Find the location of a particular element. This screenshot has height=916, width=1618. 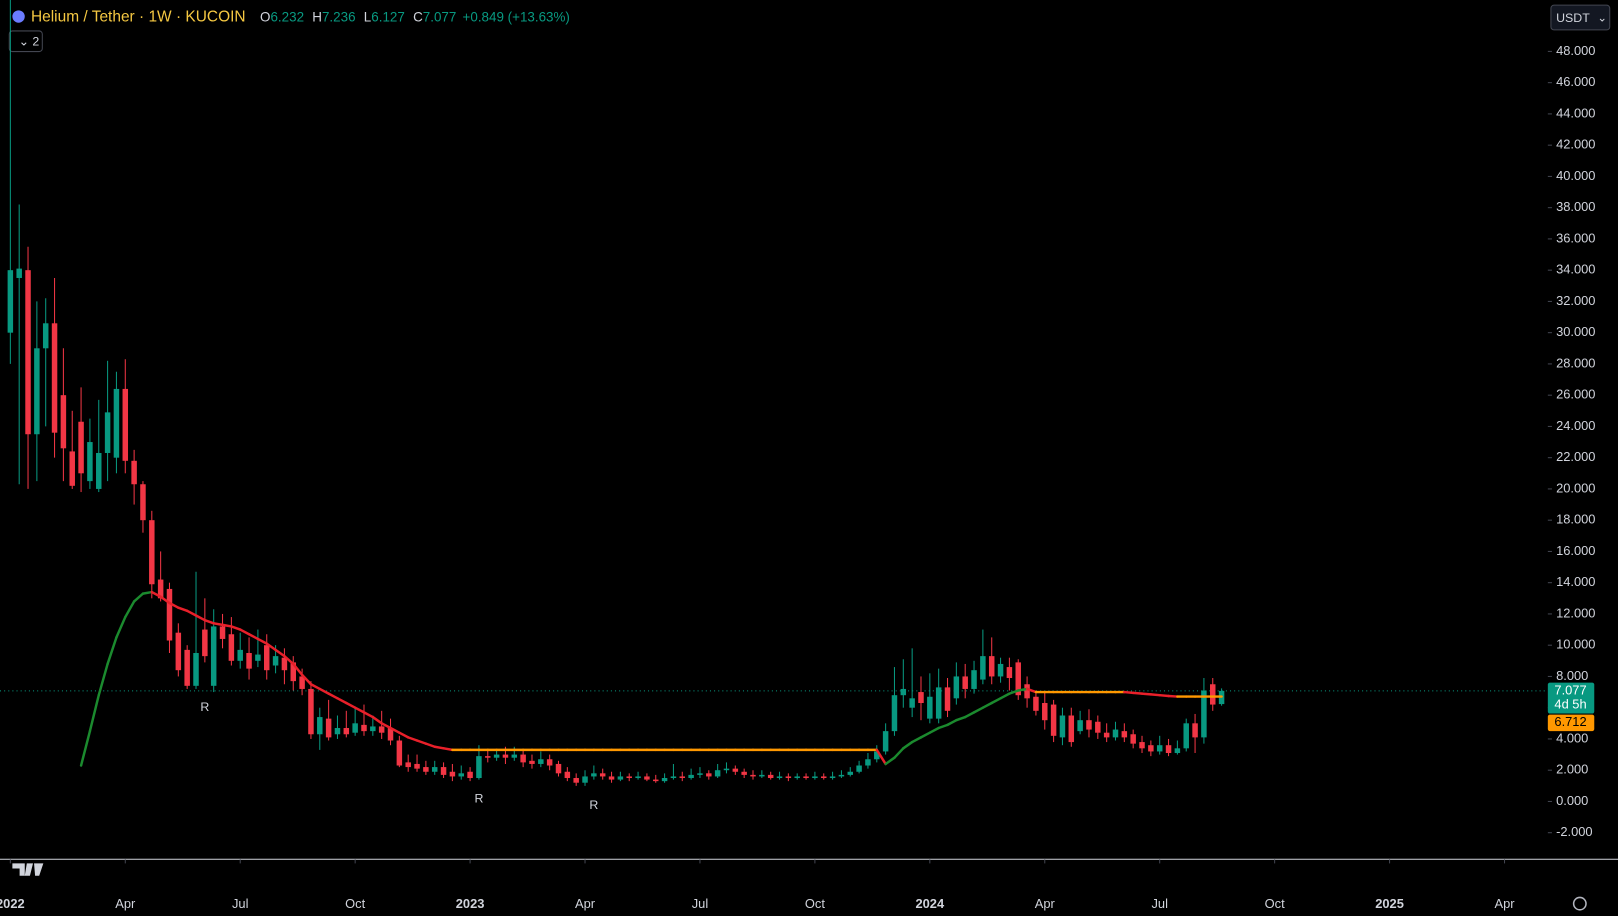

y-tick-label: 44.000 is located at coordinates (1575, 112).